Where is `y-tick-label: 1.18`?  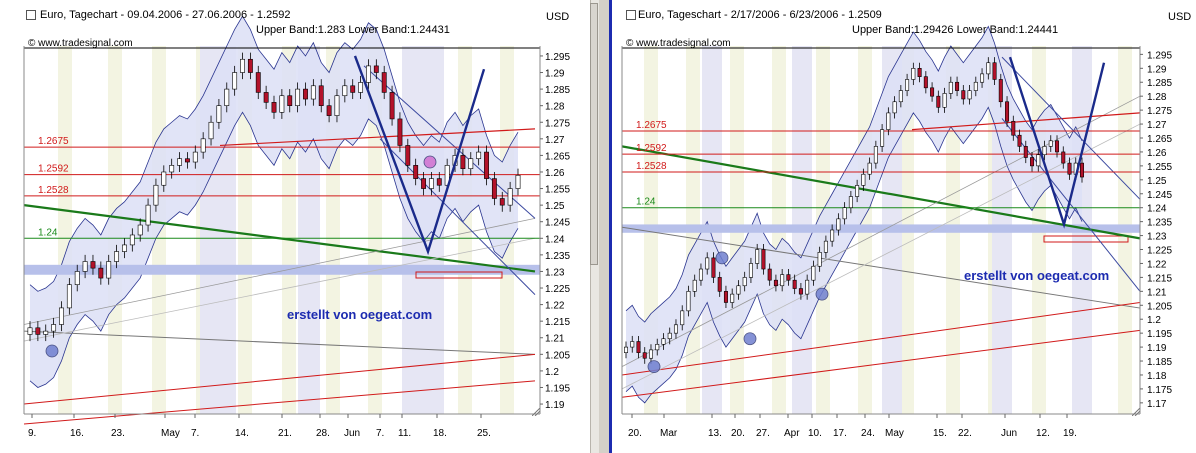
y-tick-label: 1.18 is located at coordinates (1157, 376).